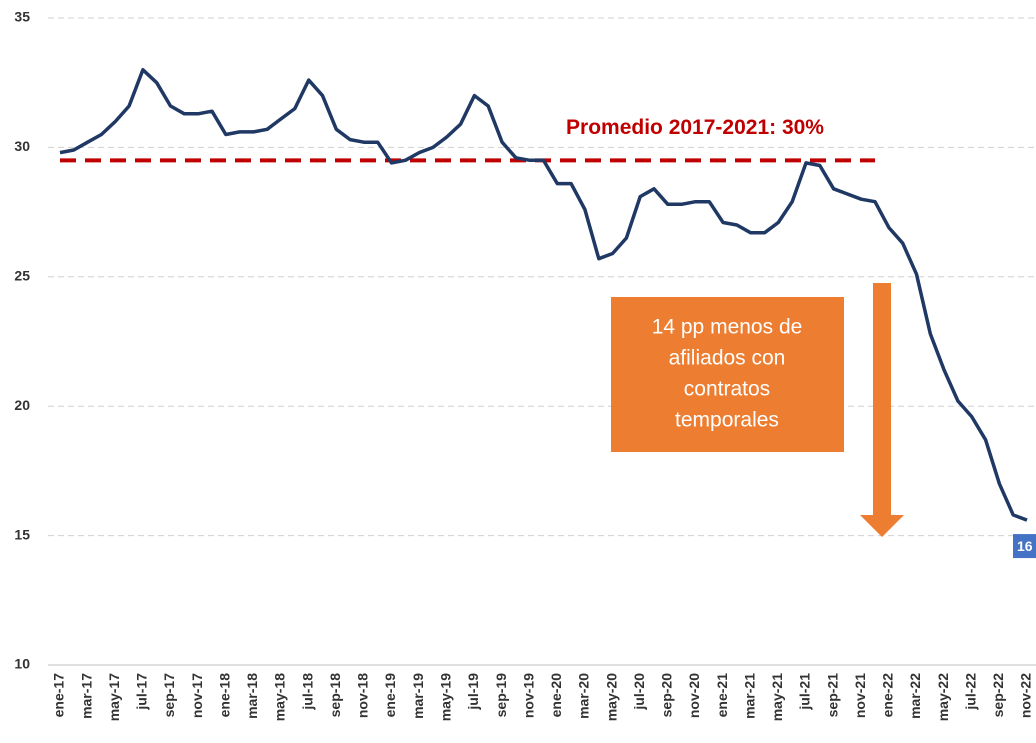  I want to click on x-tick-label: ene-18, so click(224, 695).